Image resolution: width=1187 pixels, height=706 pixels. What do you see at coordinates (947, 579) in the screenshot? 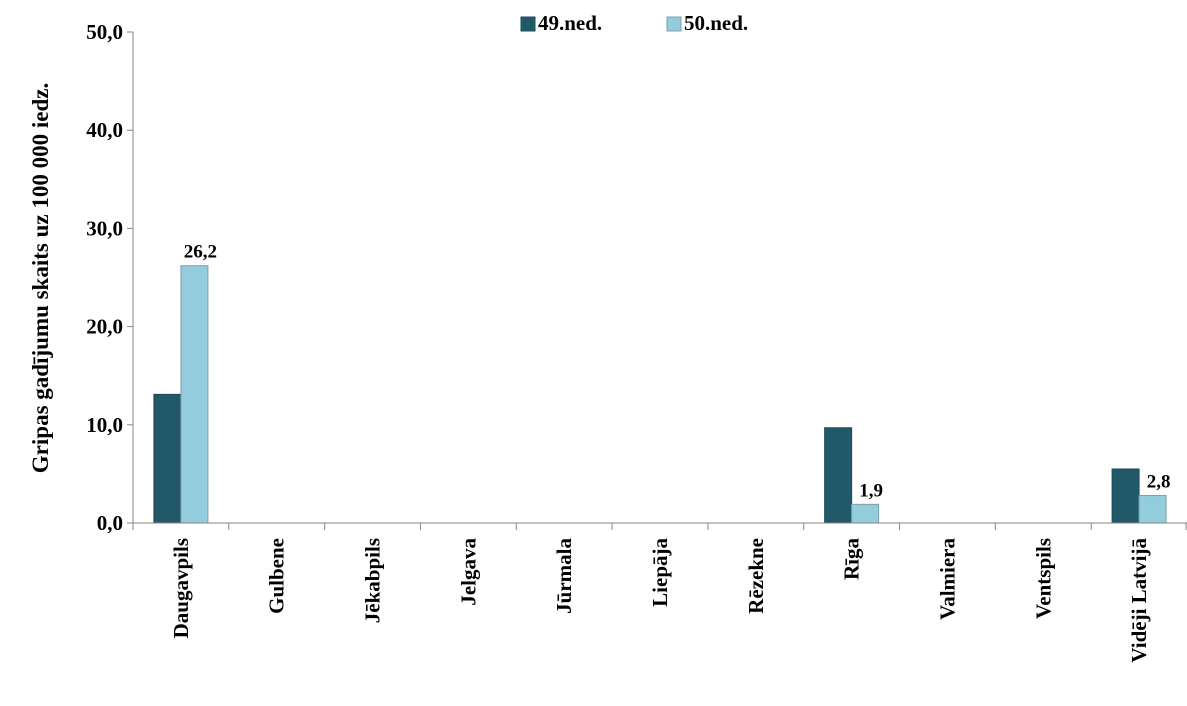
I see `x-tick-label: Valmiera` at bounding box center [947, 579].